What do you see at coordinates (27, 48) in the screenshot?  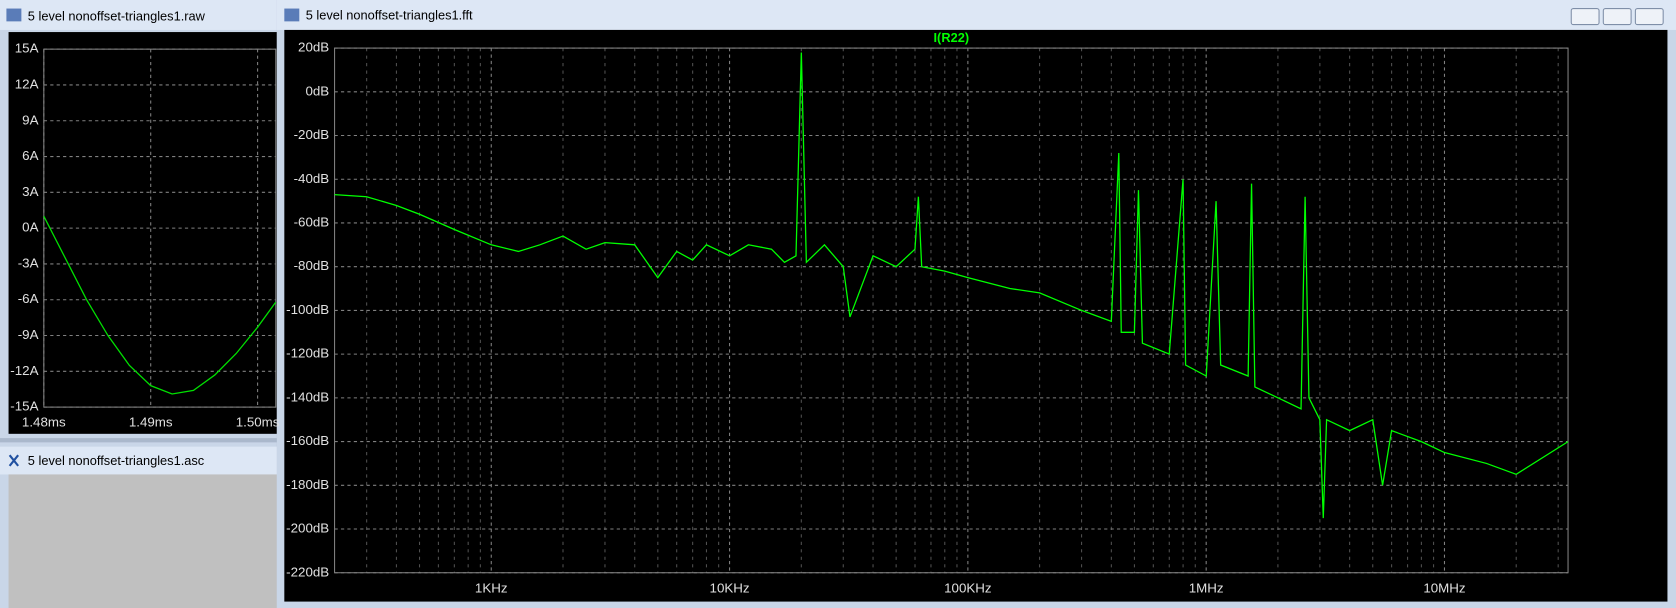 I see `y-tick-label: 15A` at bounding box center [27, 48].